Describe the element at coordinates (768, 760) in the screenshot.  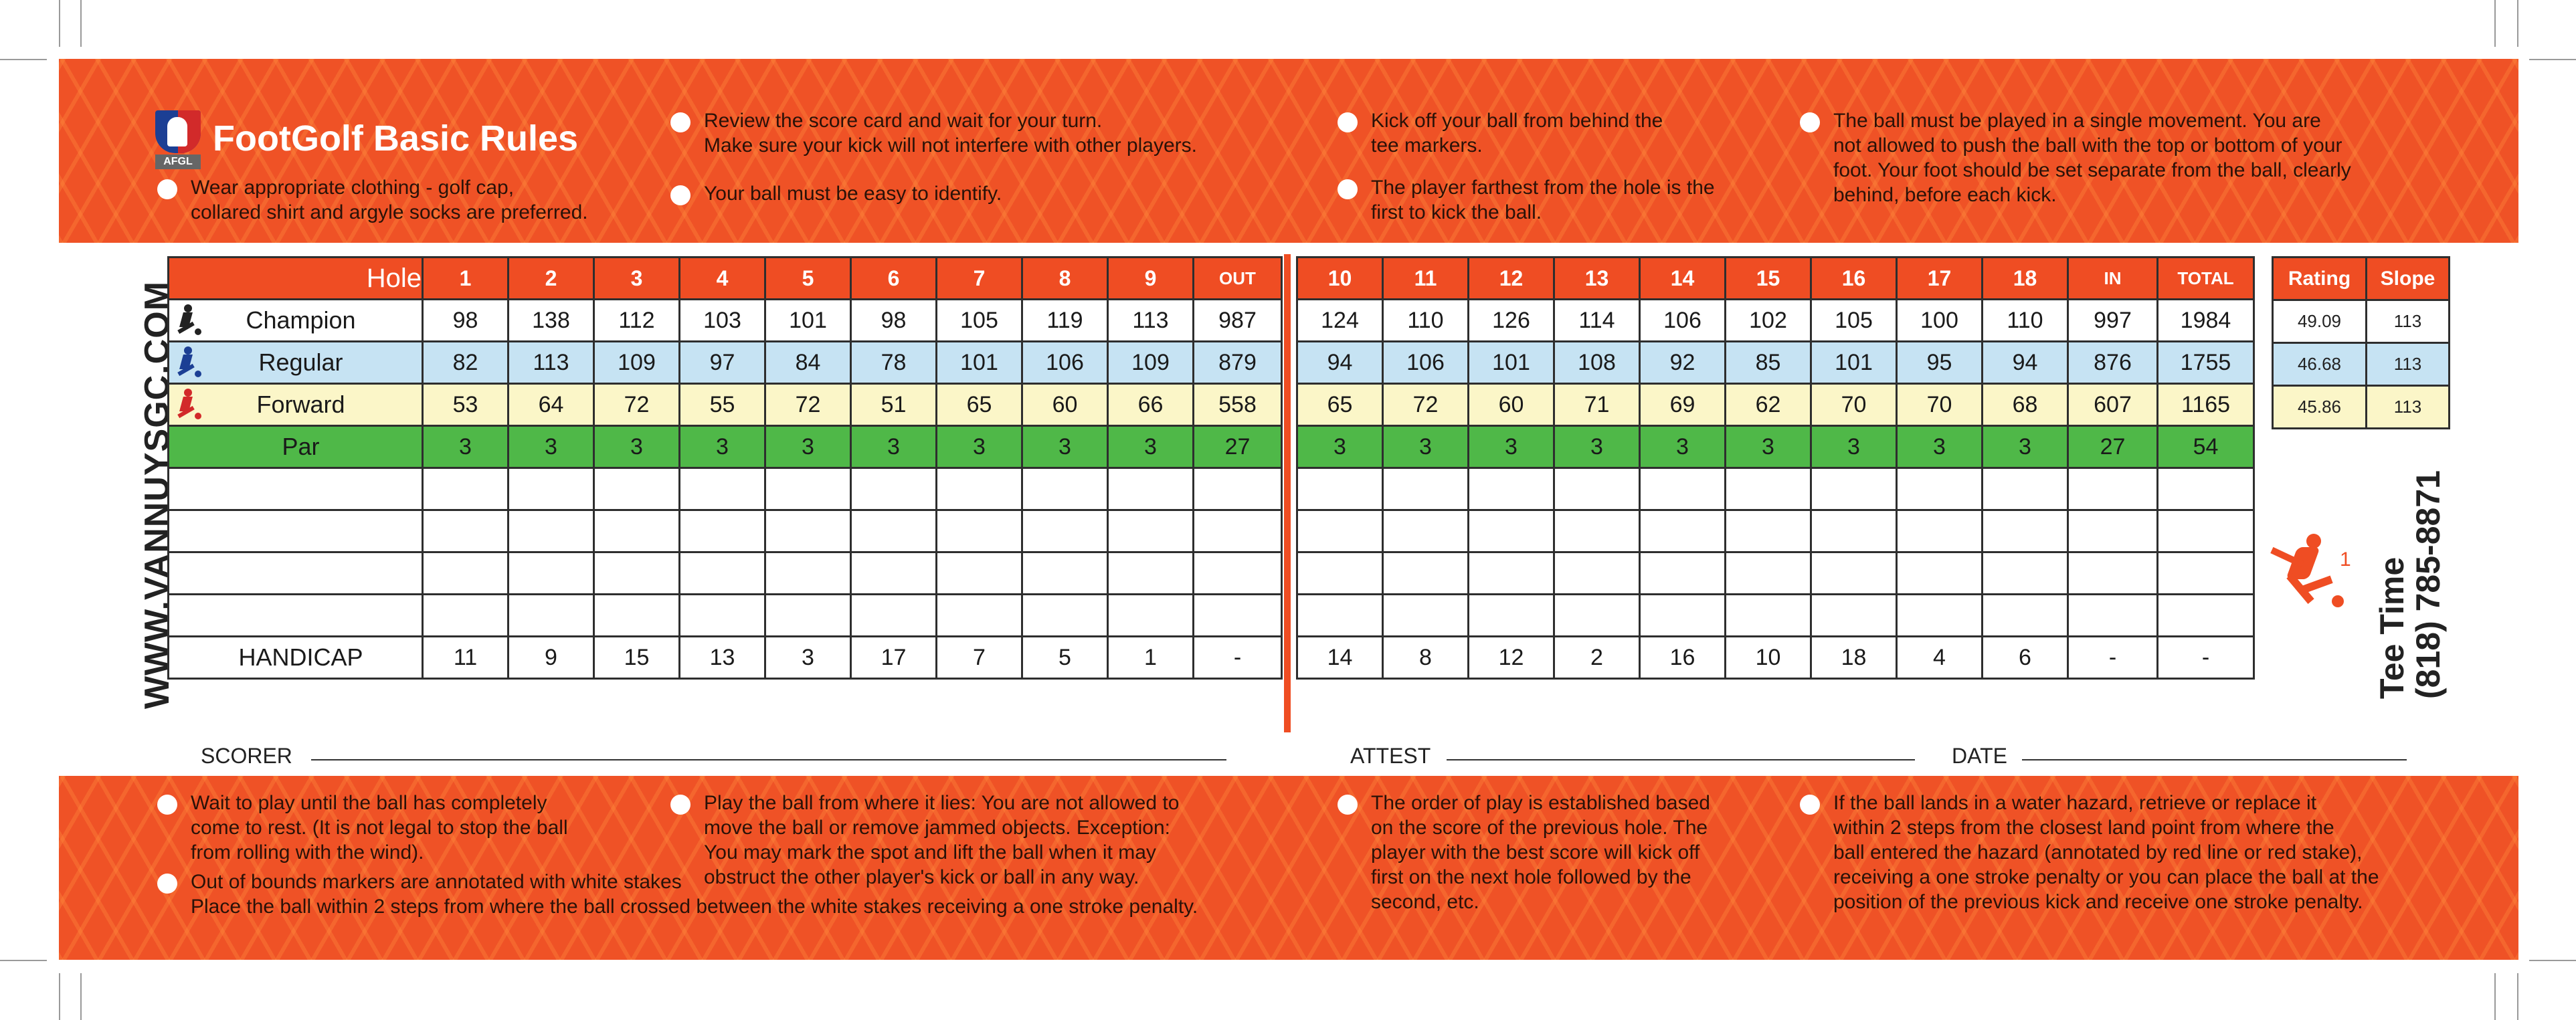
I see `scorer-signature-line` at that location.